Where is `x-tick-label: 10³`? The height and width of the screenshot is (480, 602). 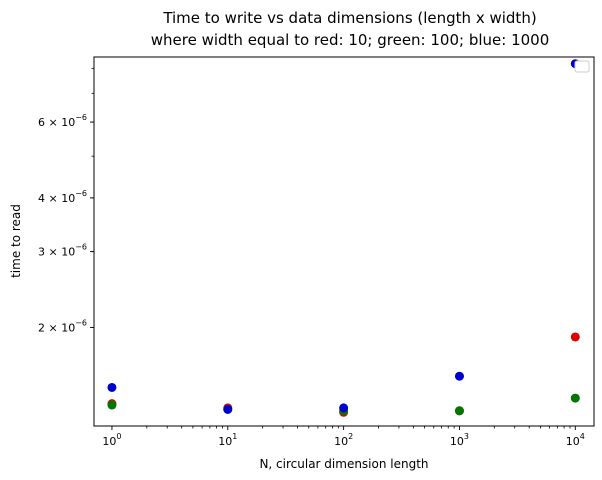
x-tick-label: 10³ is located at coordinates (459, 440).